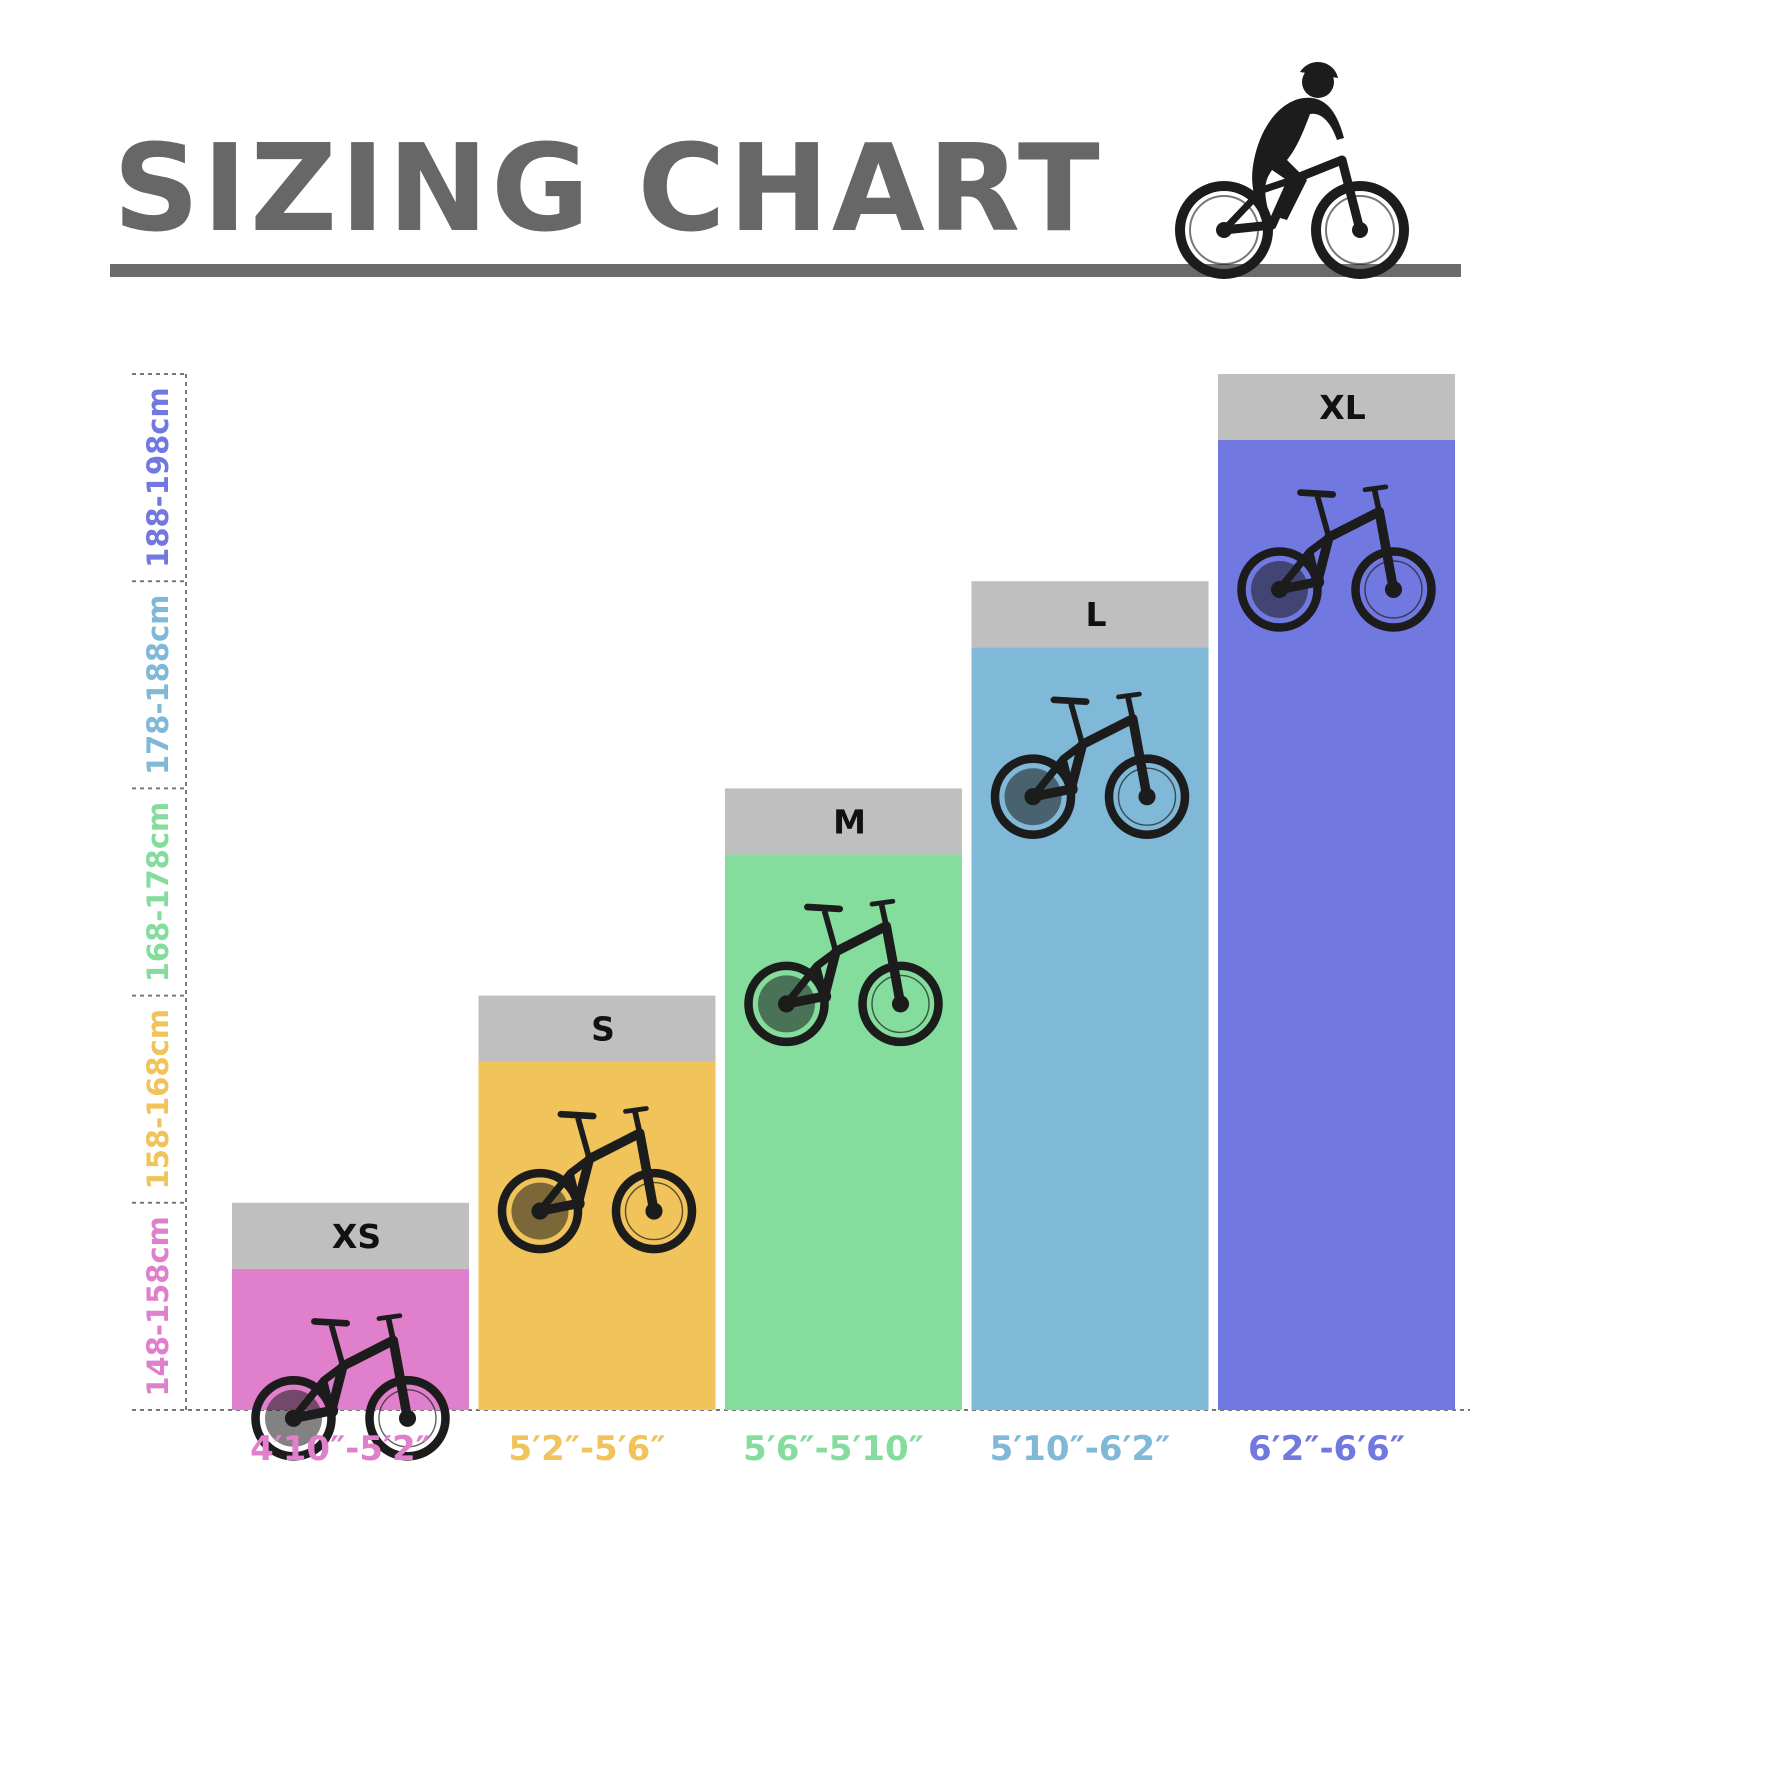 This screenshot has width=1773, height=1773. I want to click on x-tick-label: 5′2″-5′6″, so click(586, 1449).